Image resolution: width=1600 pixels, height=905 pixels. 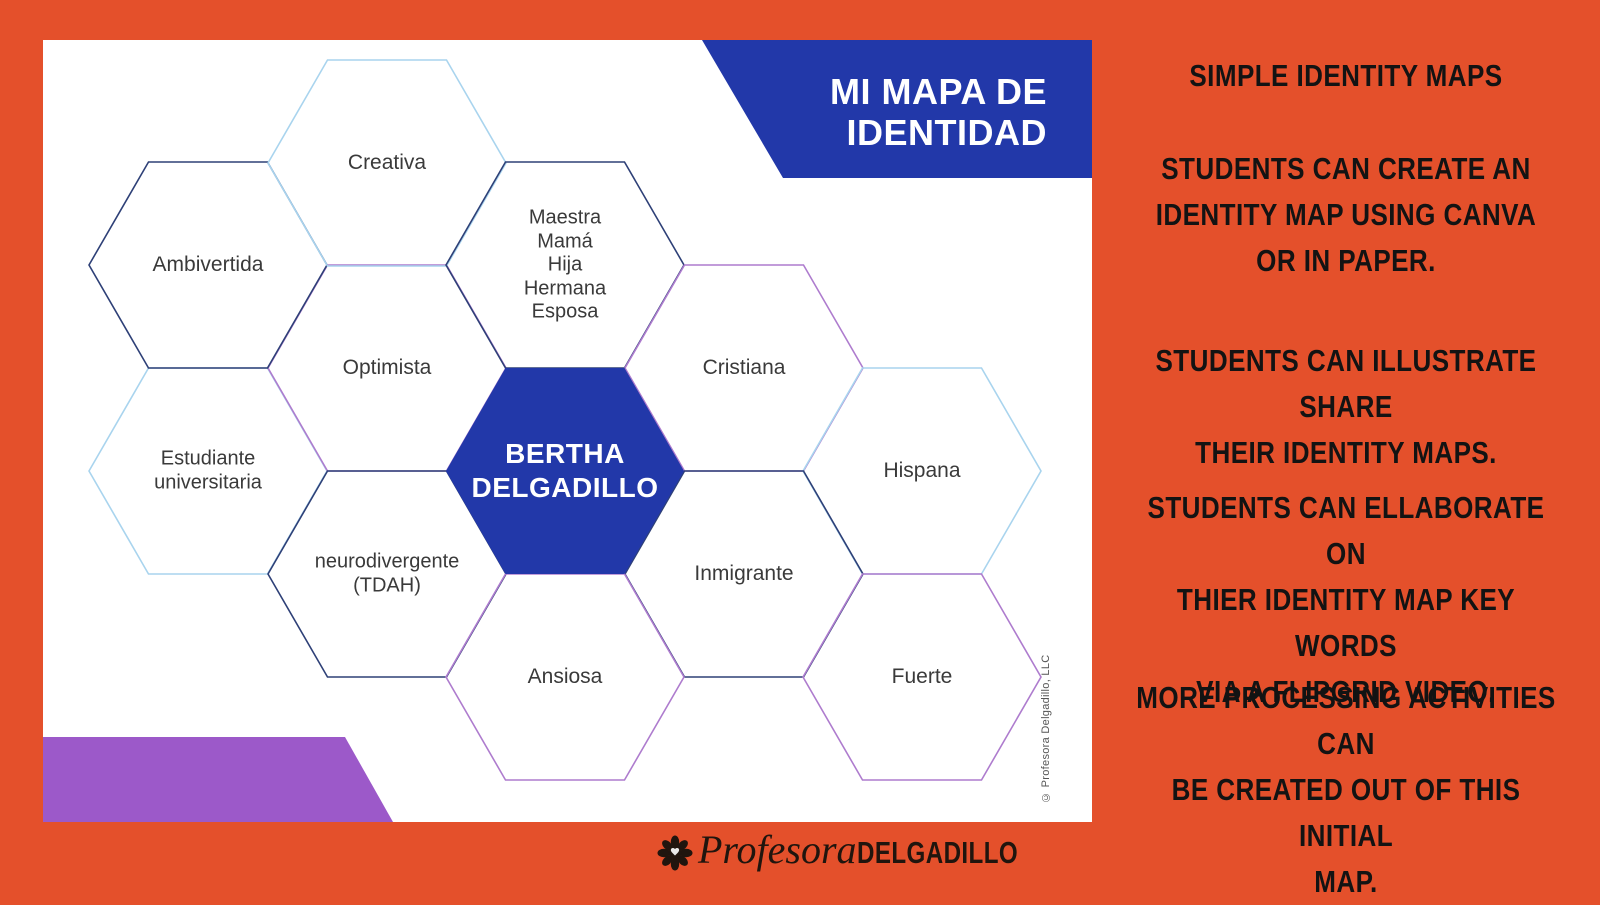 What do you see at coordinates (922, 471) in the screenshot?
I see `hexagon-shape-hispana` at bounding box center [922, 471].